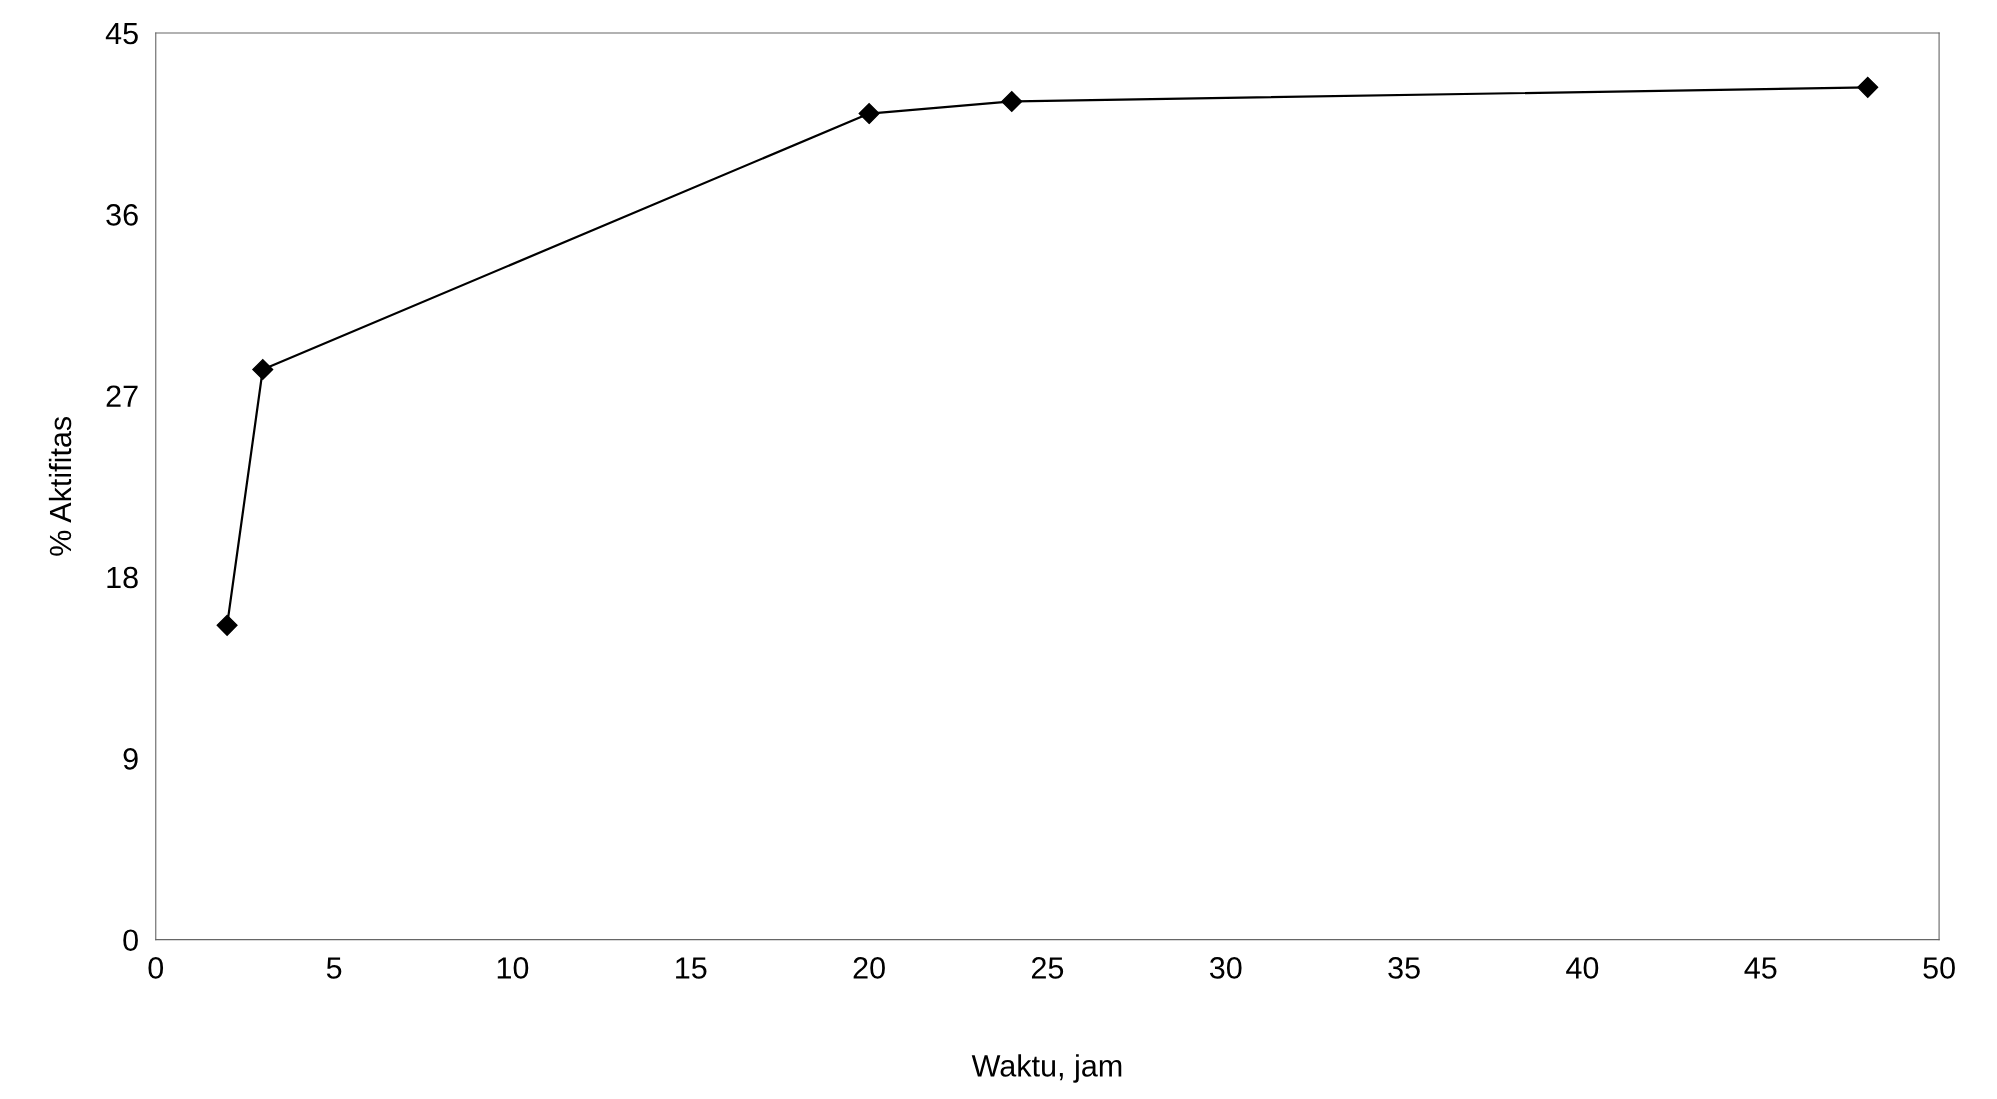  Describe the element at coordinates (130, 940) in the screenshot. I see `y-tick-label: 0` at that location.